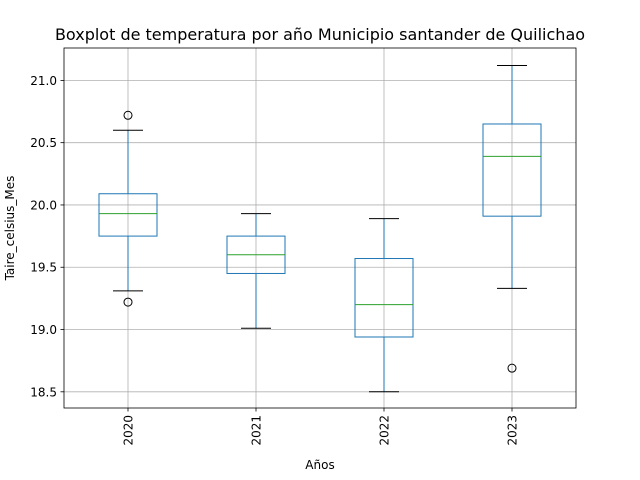 This screenshot has width=640, height=480. I want to click on box-2020, so click(128, 208).